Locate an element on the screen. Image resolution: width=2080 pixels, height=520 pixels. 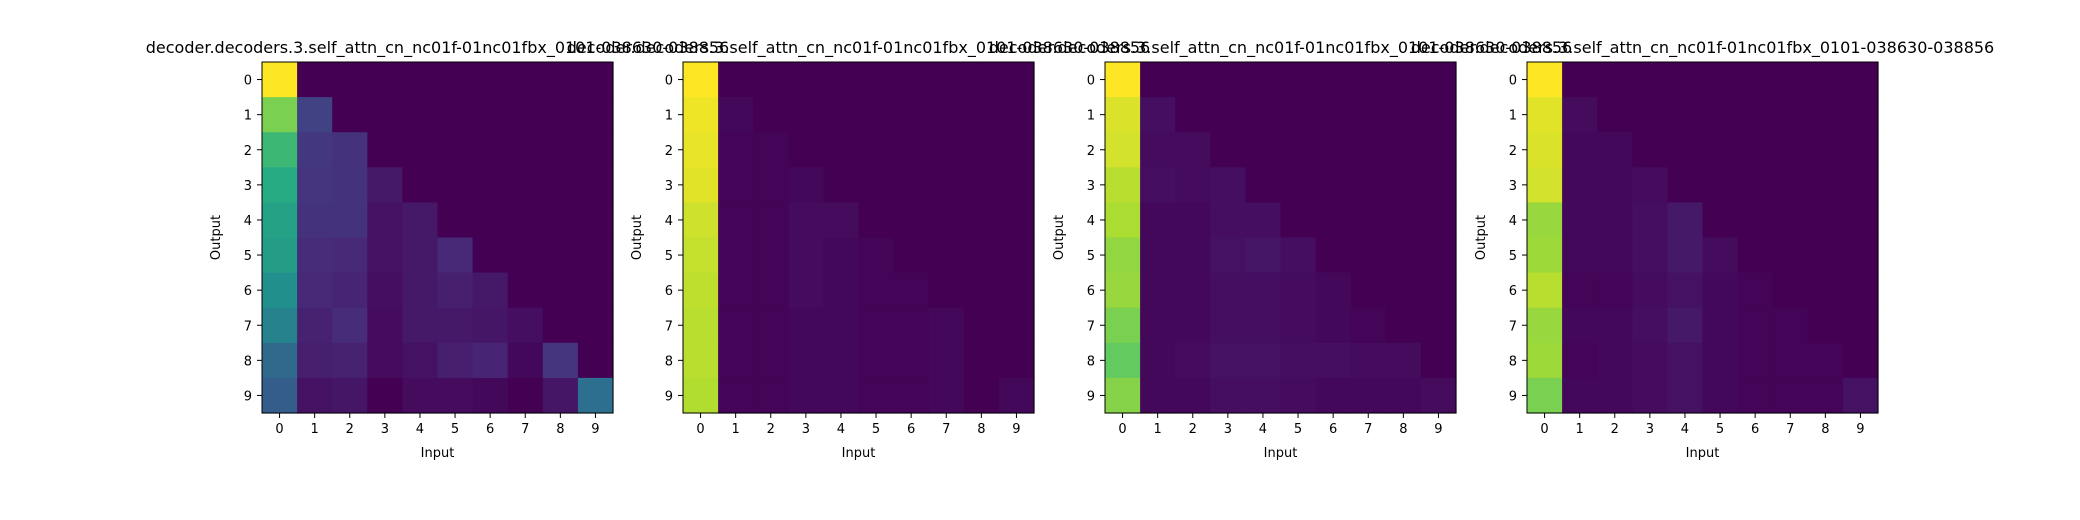
plot-frame is located at coordinates (858, 237).